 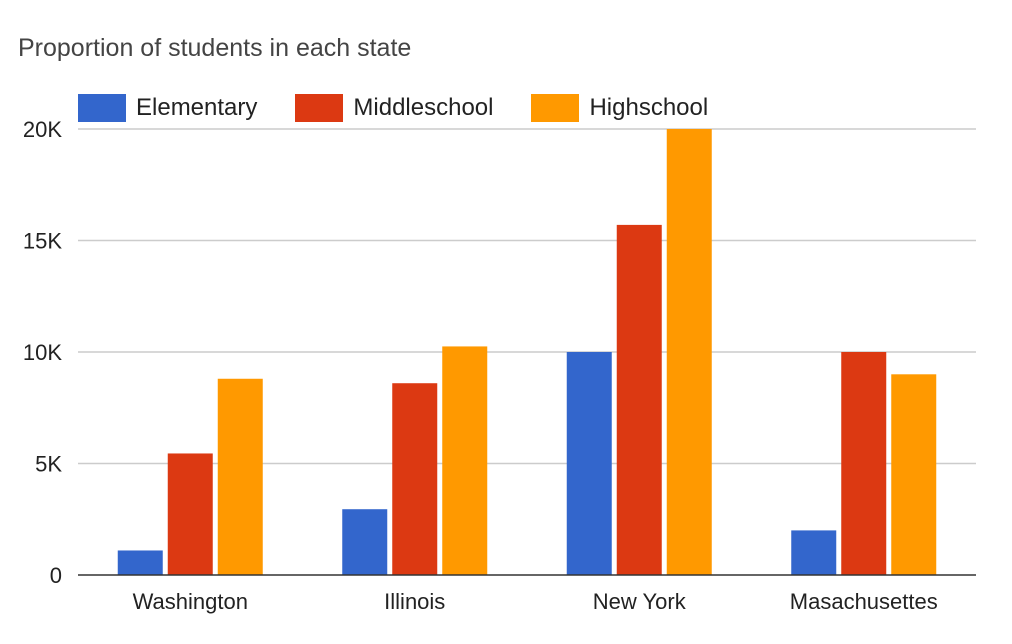 I want to click on legend-item-highschool: Highschool, so click(x=619, y=108).